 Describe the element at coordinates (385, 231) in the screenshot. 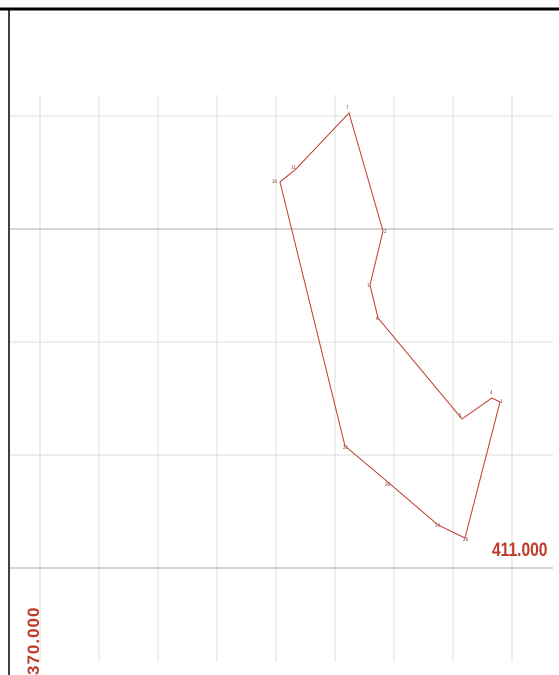

I see `vertex-label: 2` at that location.